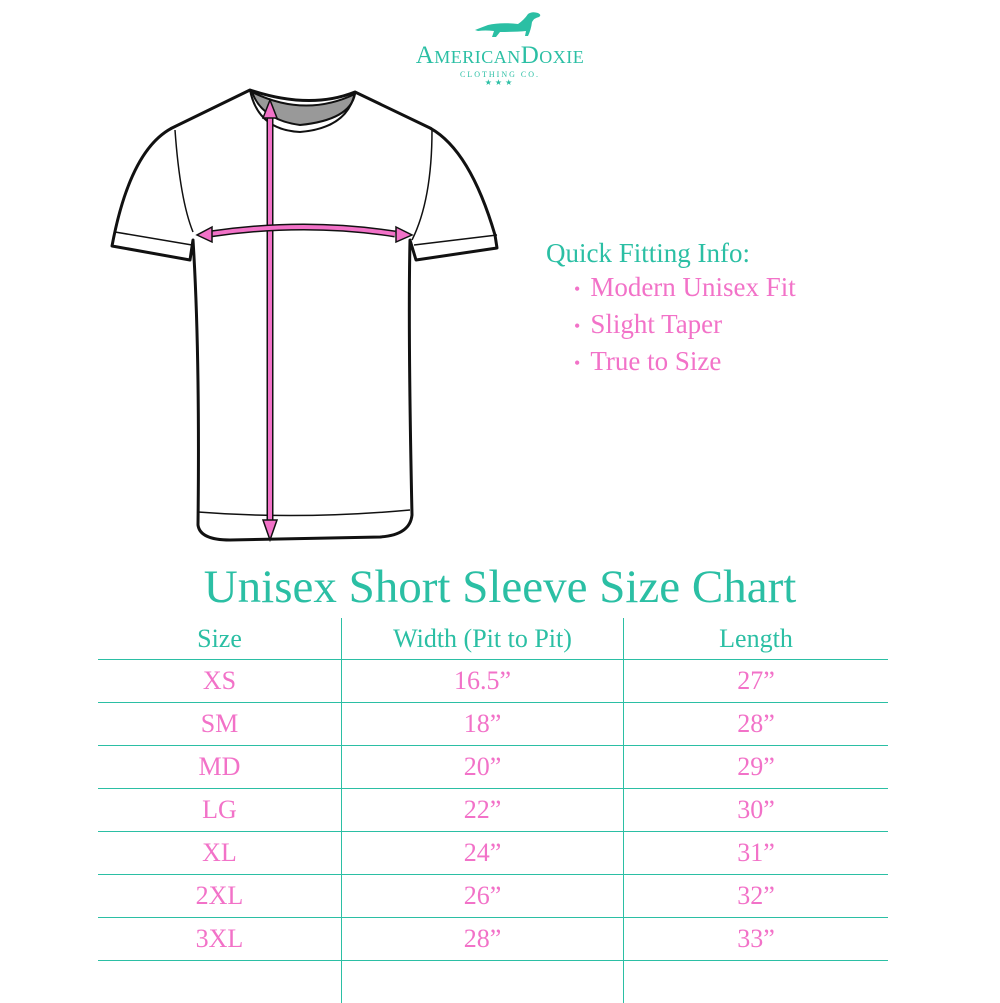 This screenshot has width=1000, height=1003. I want to click on cell-width: 20”, so click(483, 767).